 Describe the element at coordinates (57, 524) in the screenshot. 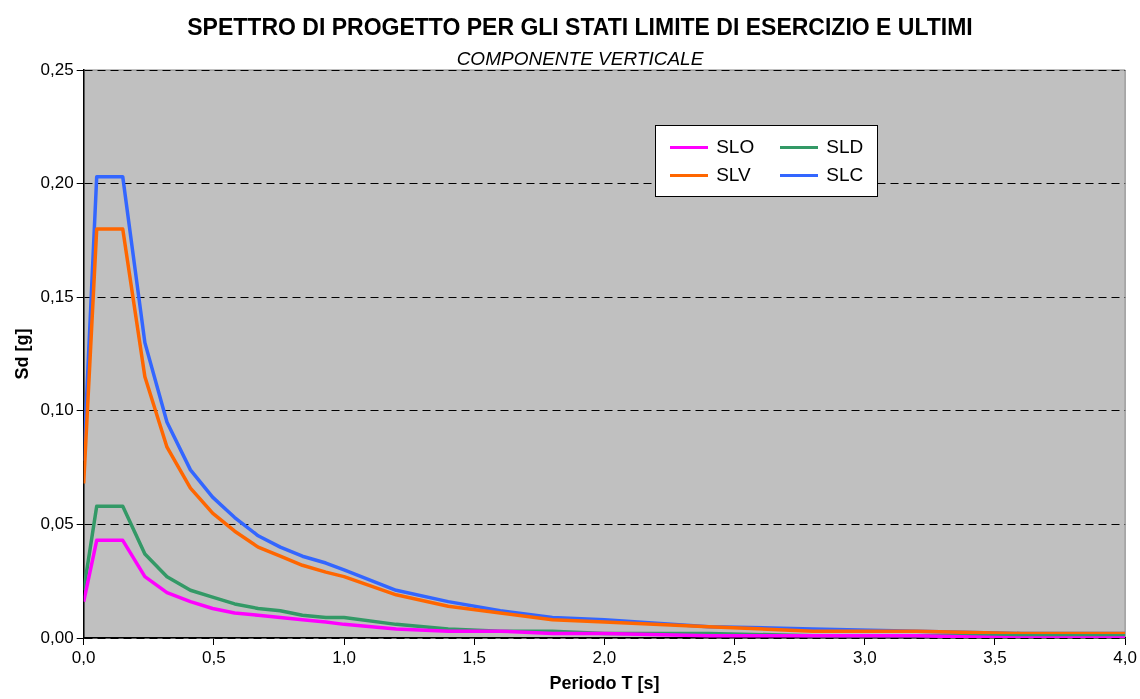

I see `y-tick-label: 0,05` at that location.